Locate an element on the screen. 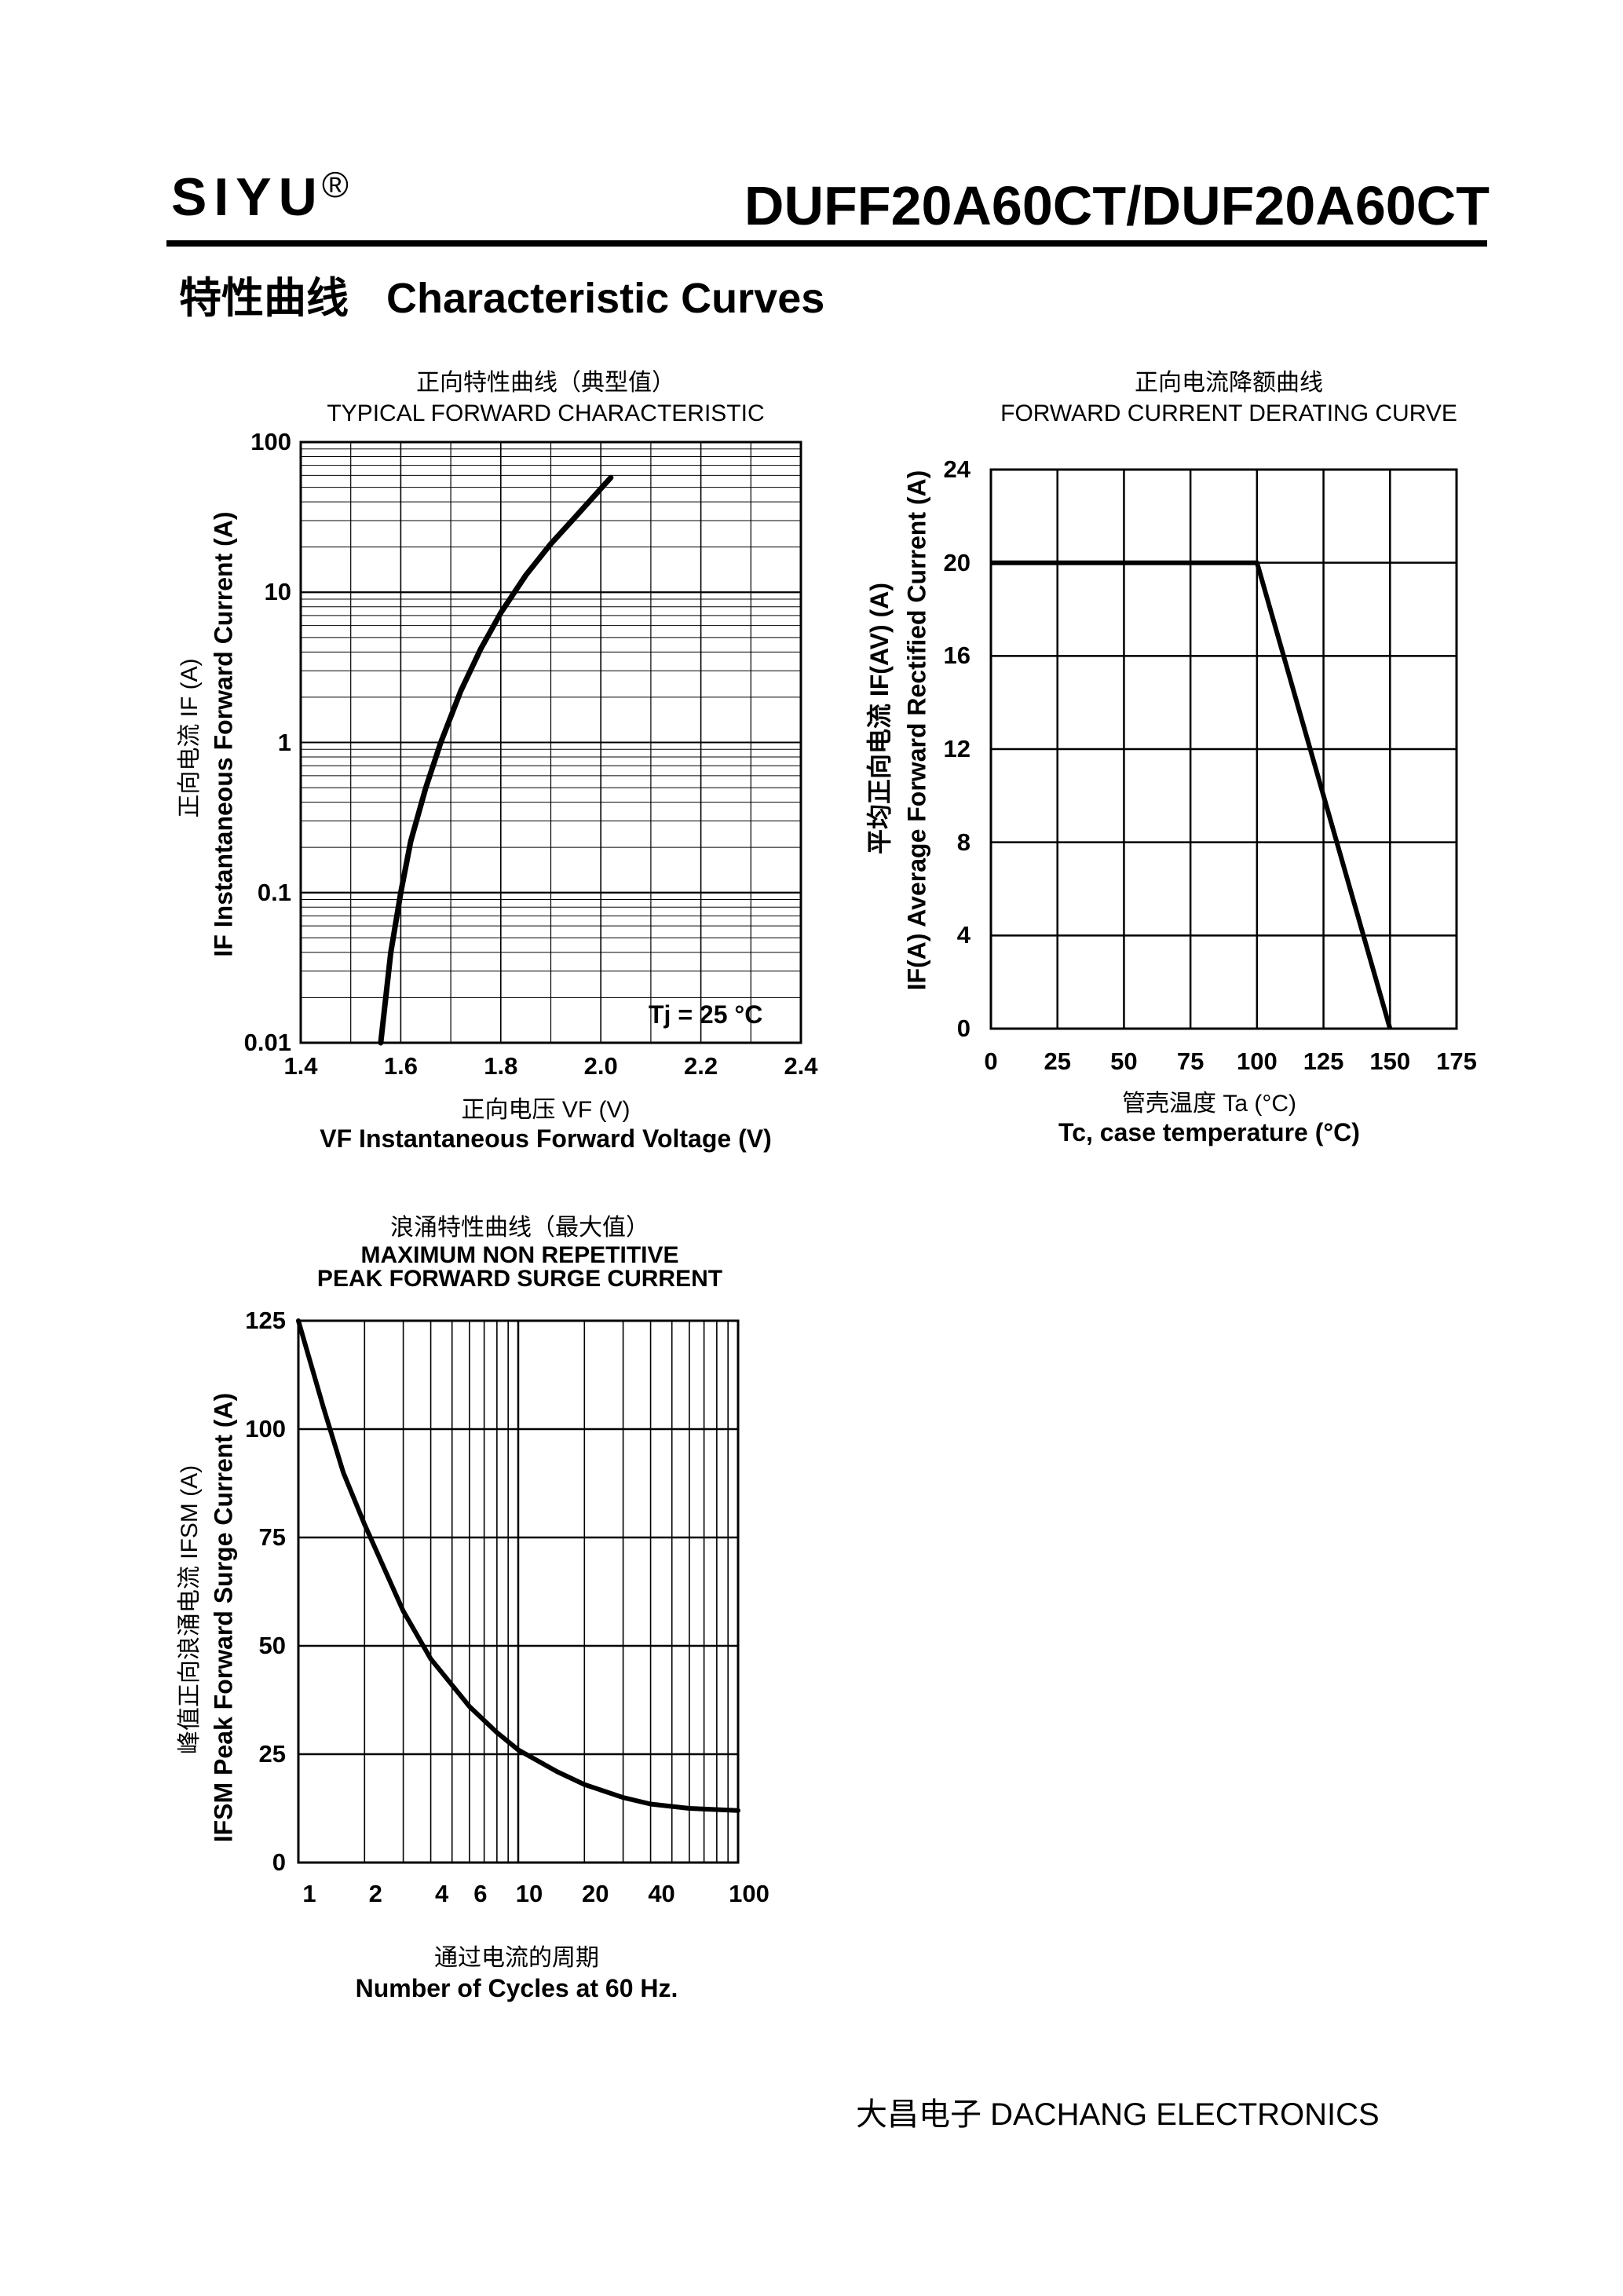 The image size is (1623, 2296). chart2-y-tick-label: 0 is located at coordinates (963, 1028).